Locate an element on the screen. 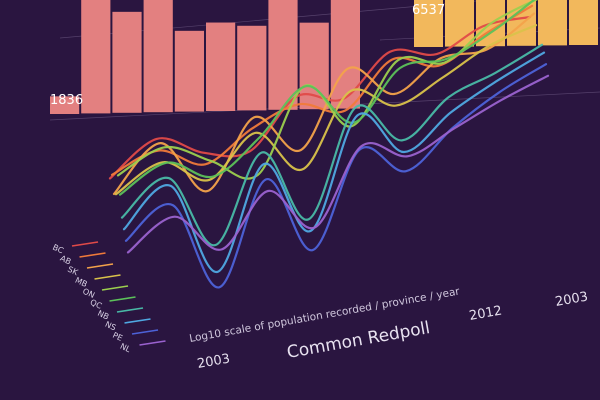 The width and height of the screenshot is (600, 400). x-tick-label: 2012 is located at coordinates (485, 313).